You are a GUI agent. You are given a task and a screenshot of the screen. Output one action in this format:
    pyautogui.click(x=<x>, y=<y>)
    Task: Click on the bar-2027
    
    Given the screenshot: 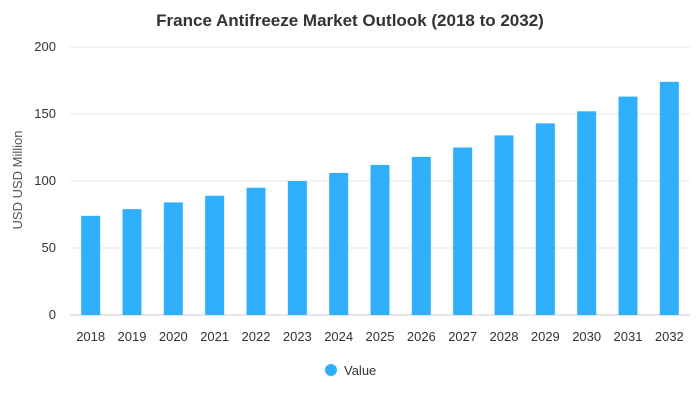 What is the action you would take?
    pyautogui.click(x=463, y=231)
    